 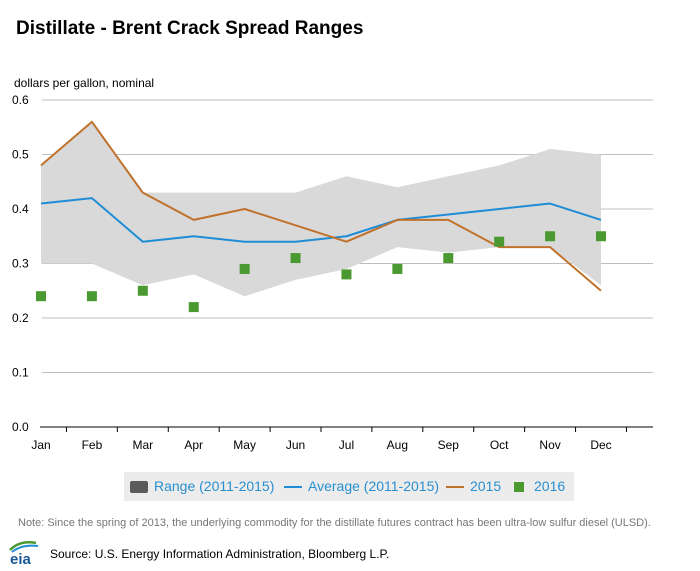 I want to click on legend-2016-label: 2016, so click(x=550, y=486).